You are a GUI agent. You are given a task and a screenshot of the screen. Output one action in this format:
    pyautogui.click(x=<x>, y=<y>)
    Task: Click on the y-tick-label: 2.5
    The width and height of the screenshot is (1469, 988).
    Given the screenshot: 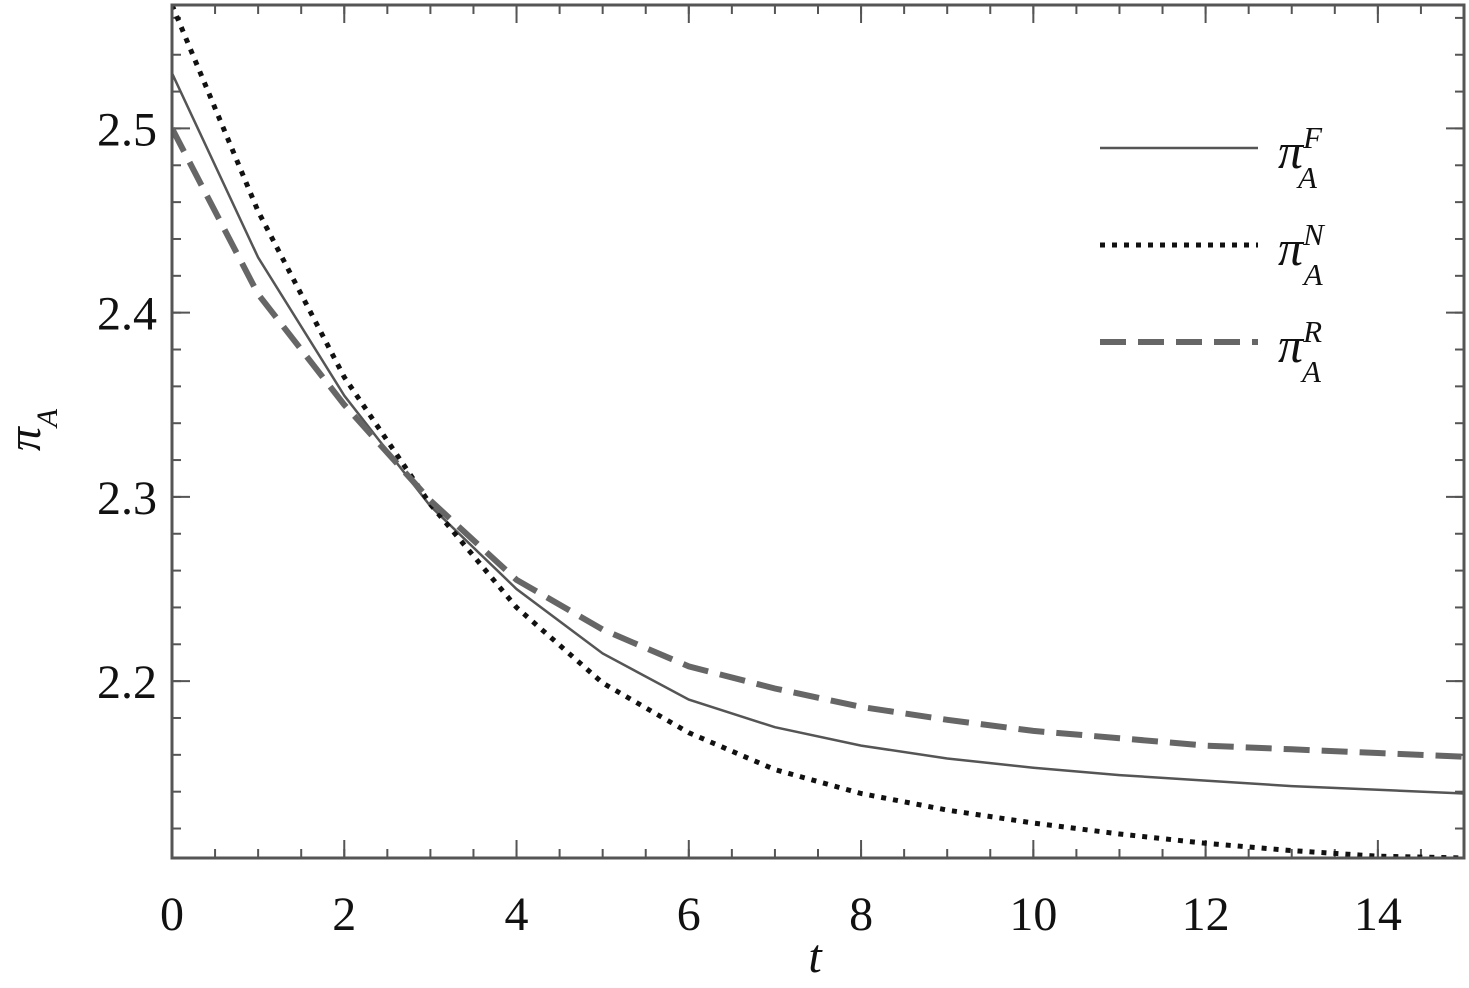 What is the action you would take?
    pyautogui.click(x=127, y=129)
    